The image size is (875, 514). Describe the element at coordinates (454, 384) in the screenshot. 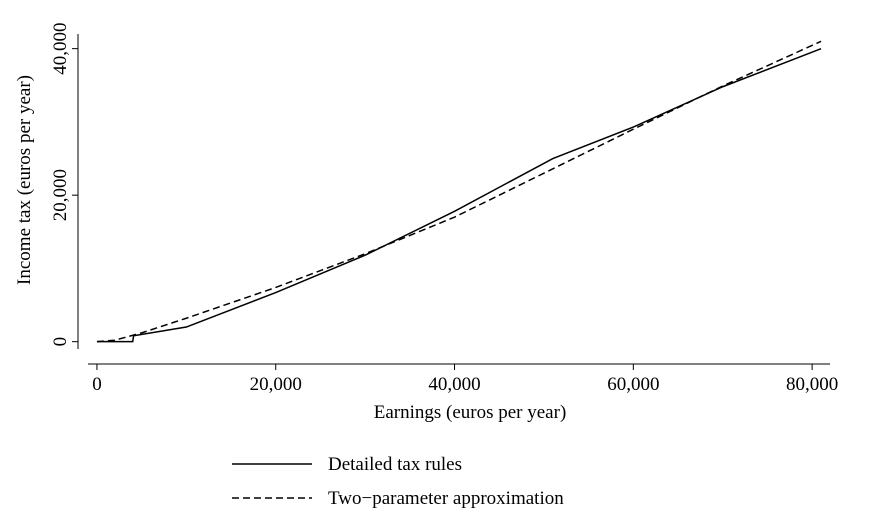

I see `x-tick-label: 40,000` at that location.